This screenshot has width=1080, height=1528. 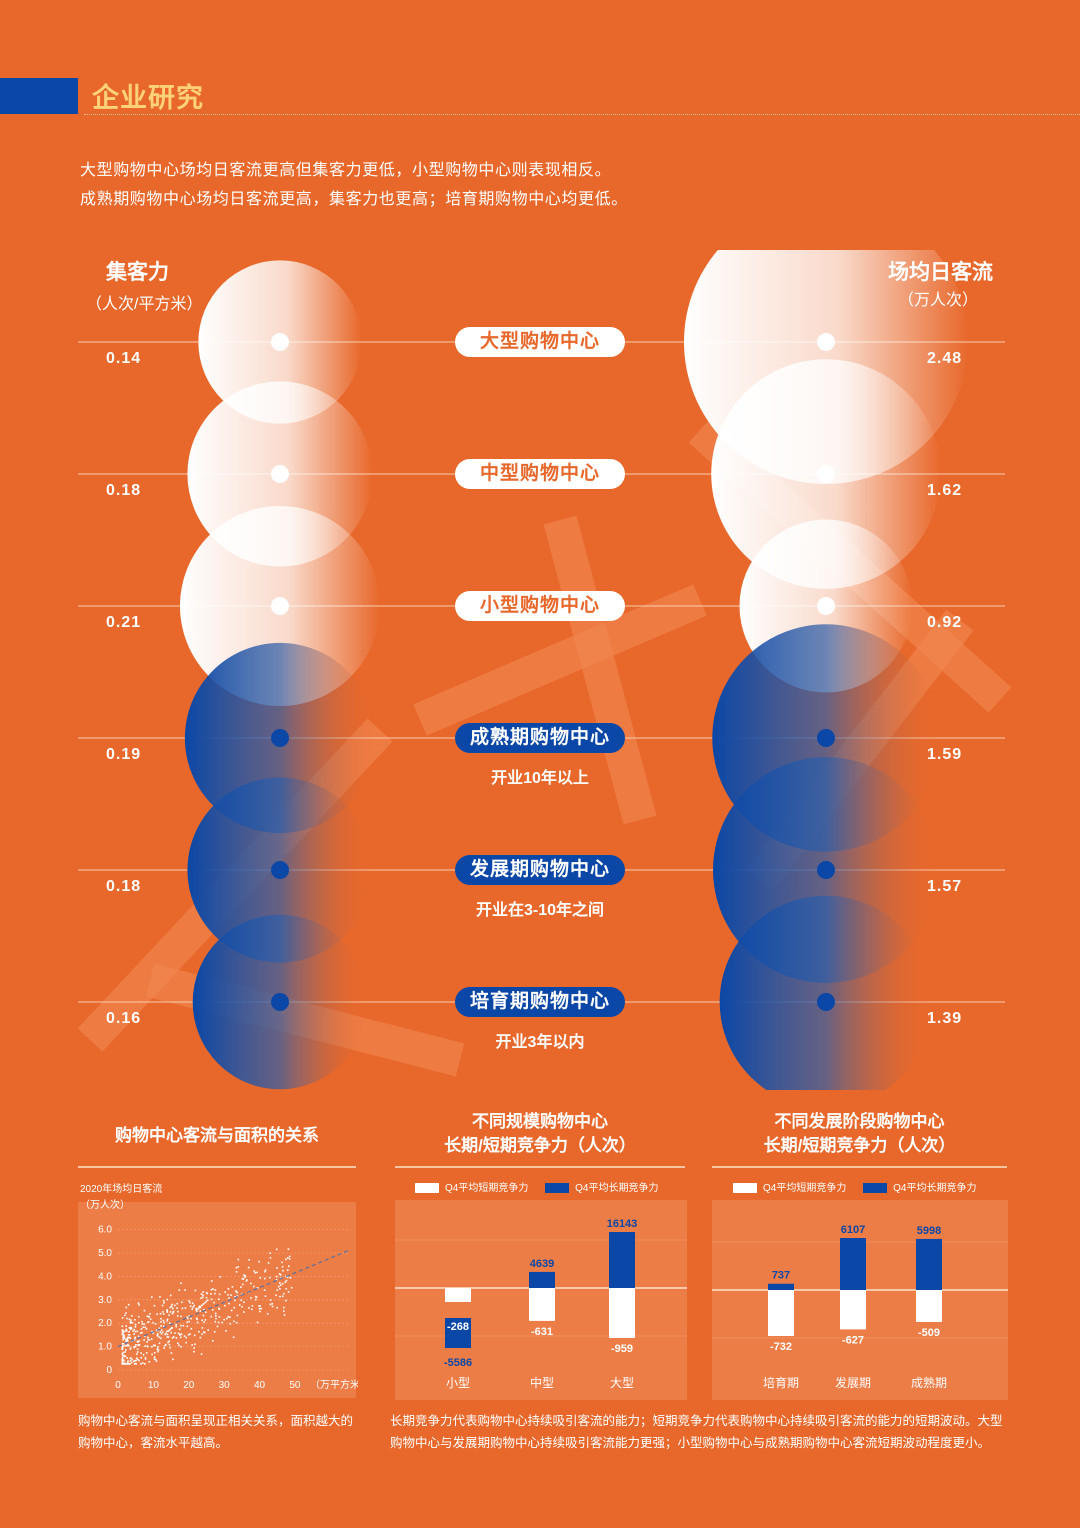 What do you see at coordinates (540, 342) in the screenshot?
I see `row-label-pill: 大型购物中心` at bounding box center [540, 342].